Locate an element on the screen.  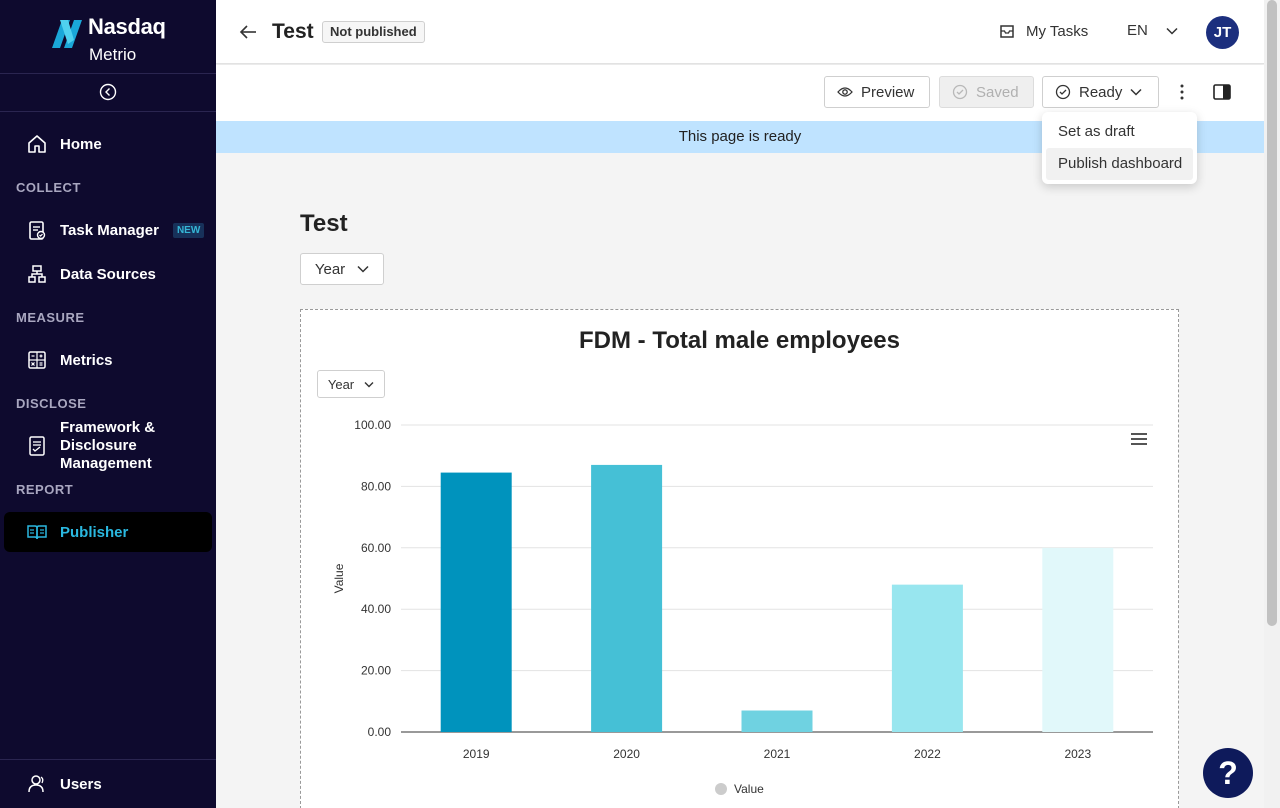
saved-label: Saved is located at coordinates (997, 92).